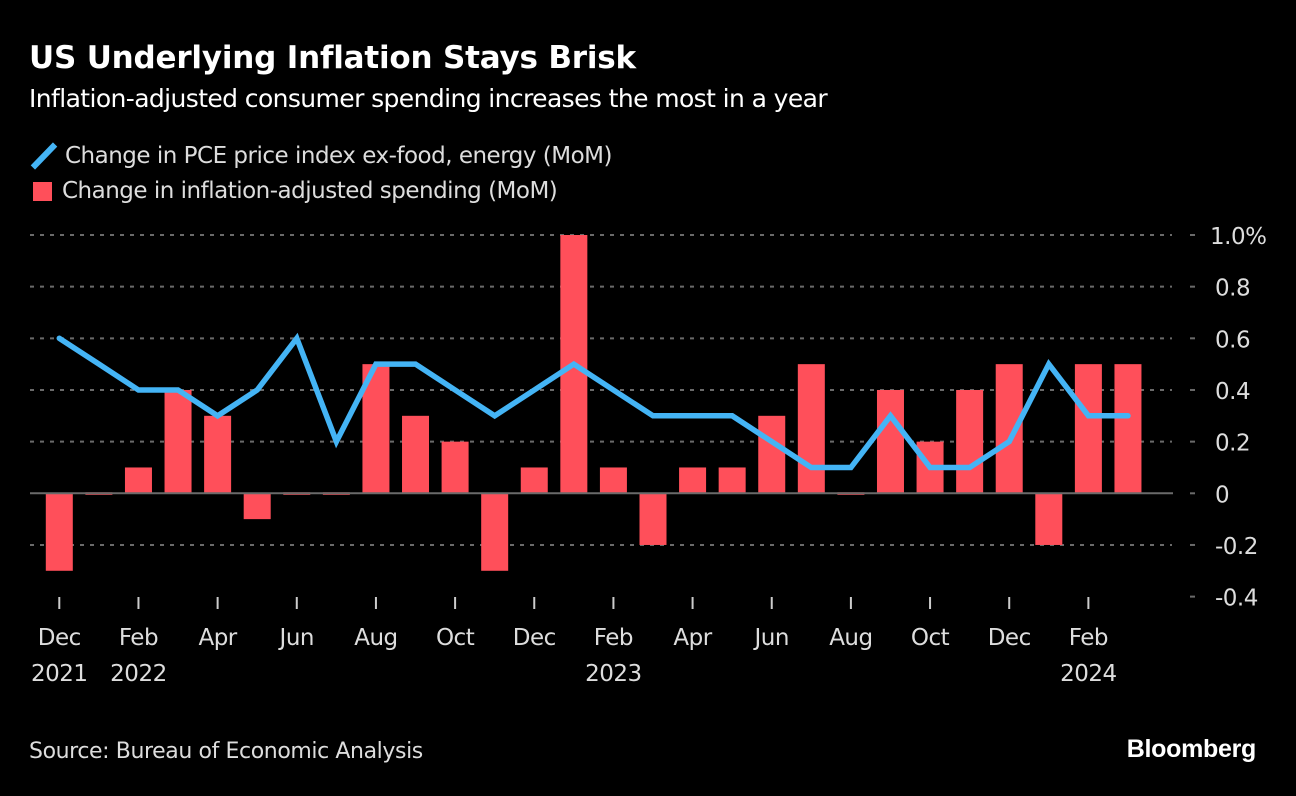 This screenshot has width=1296, height=796. What do you see at coordinates (1232, 340) in the screenshot?
I see `y-tick-label: 0.6` at bounding box center [1232, 340].